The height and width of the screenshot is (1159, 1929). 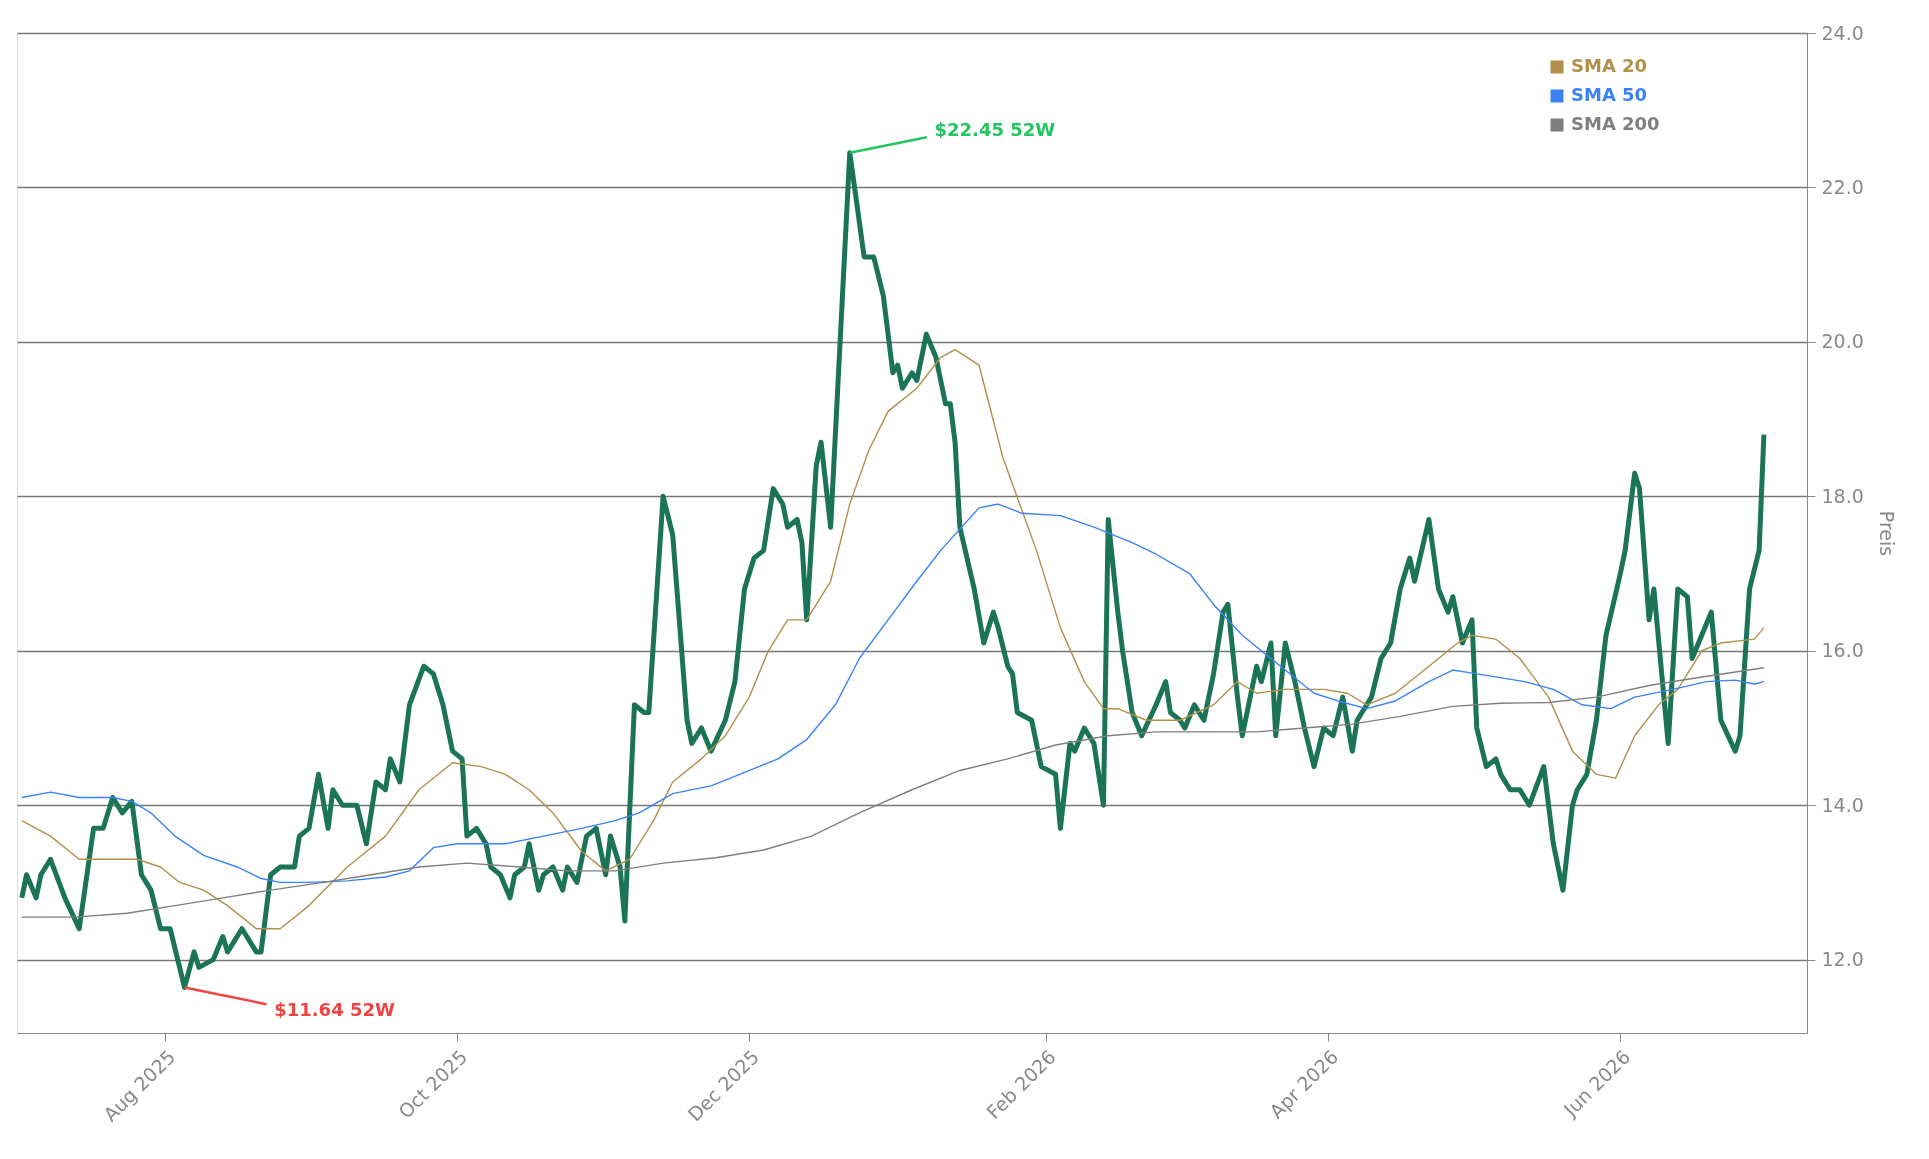 I want to click on legend-label: SMA 20, so click(x=1609, y=65).